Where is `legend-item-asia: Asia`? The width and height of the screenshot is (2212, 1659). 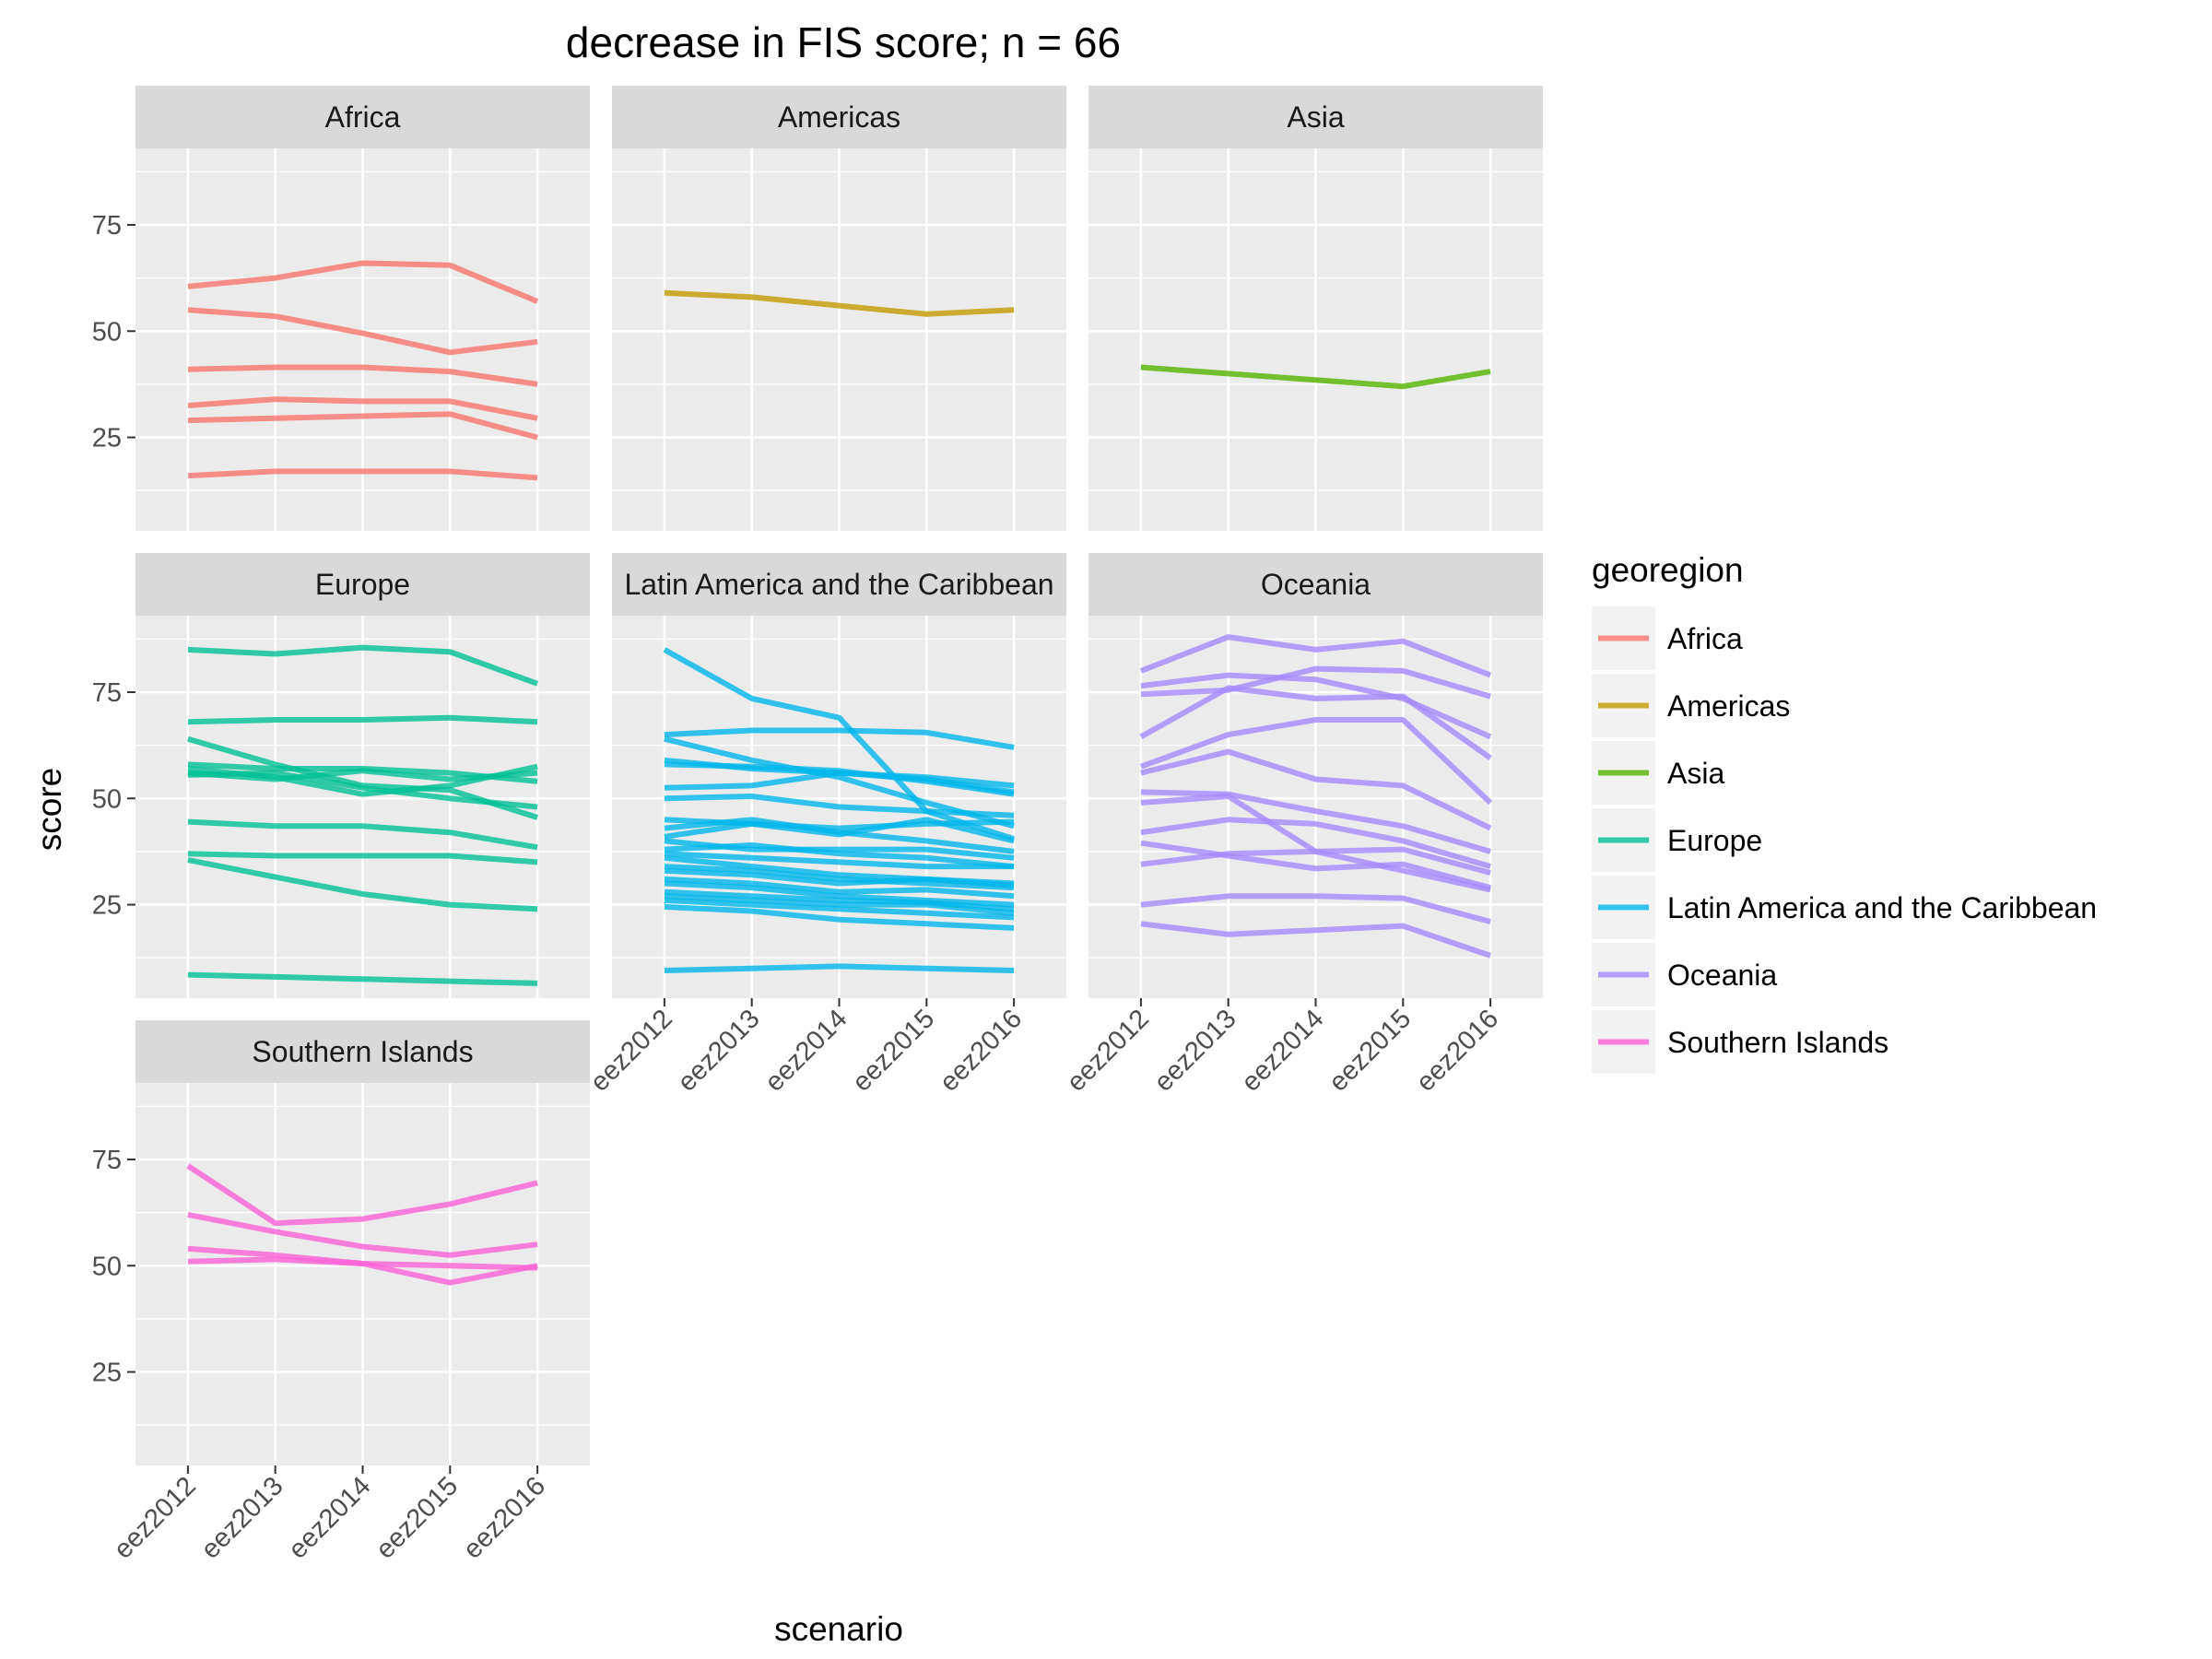 legend-item-asia: Asia is located at coordinates (1658, 773).